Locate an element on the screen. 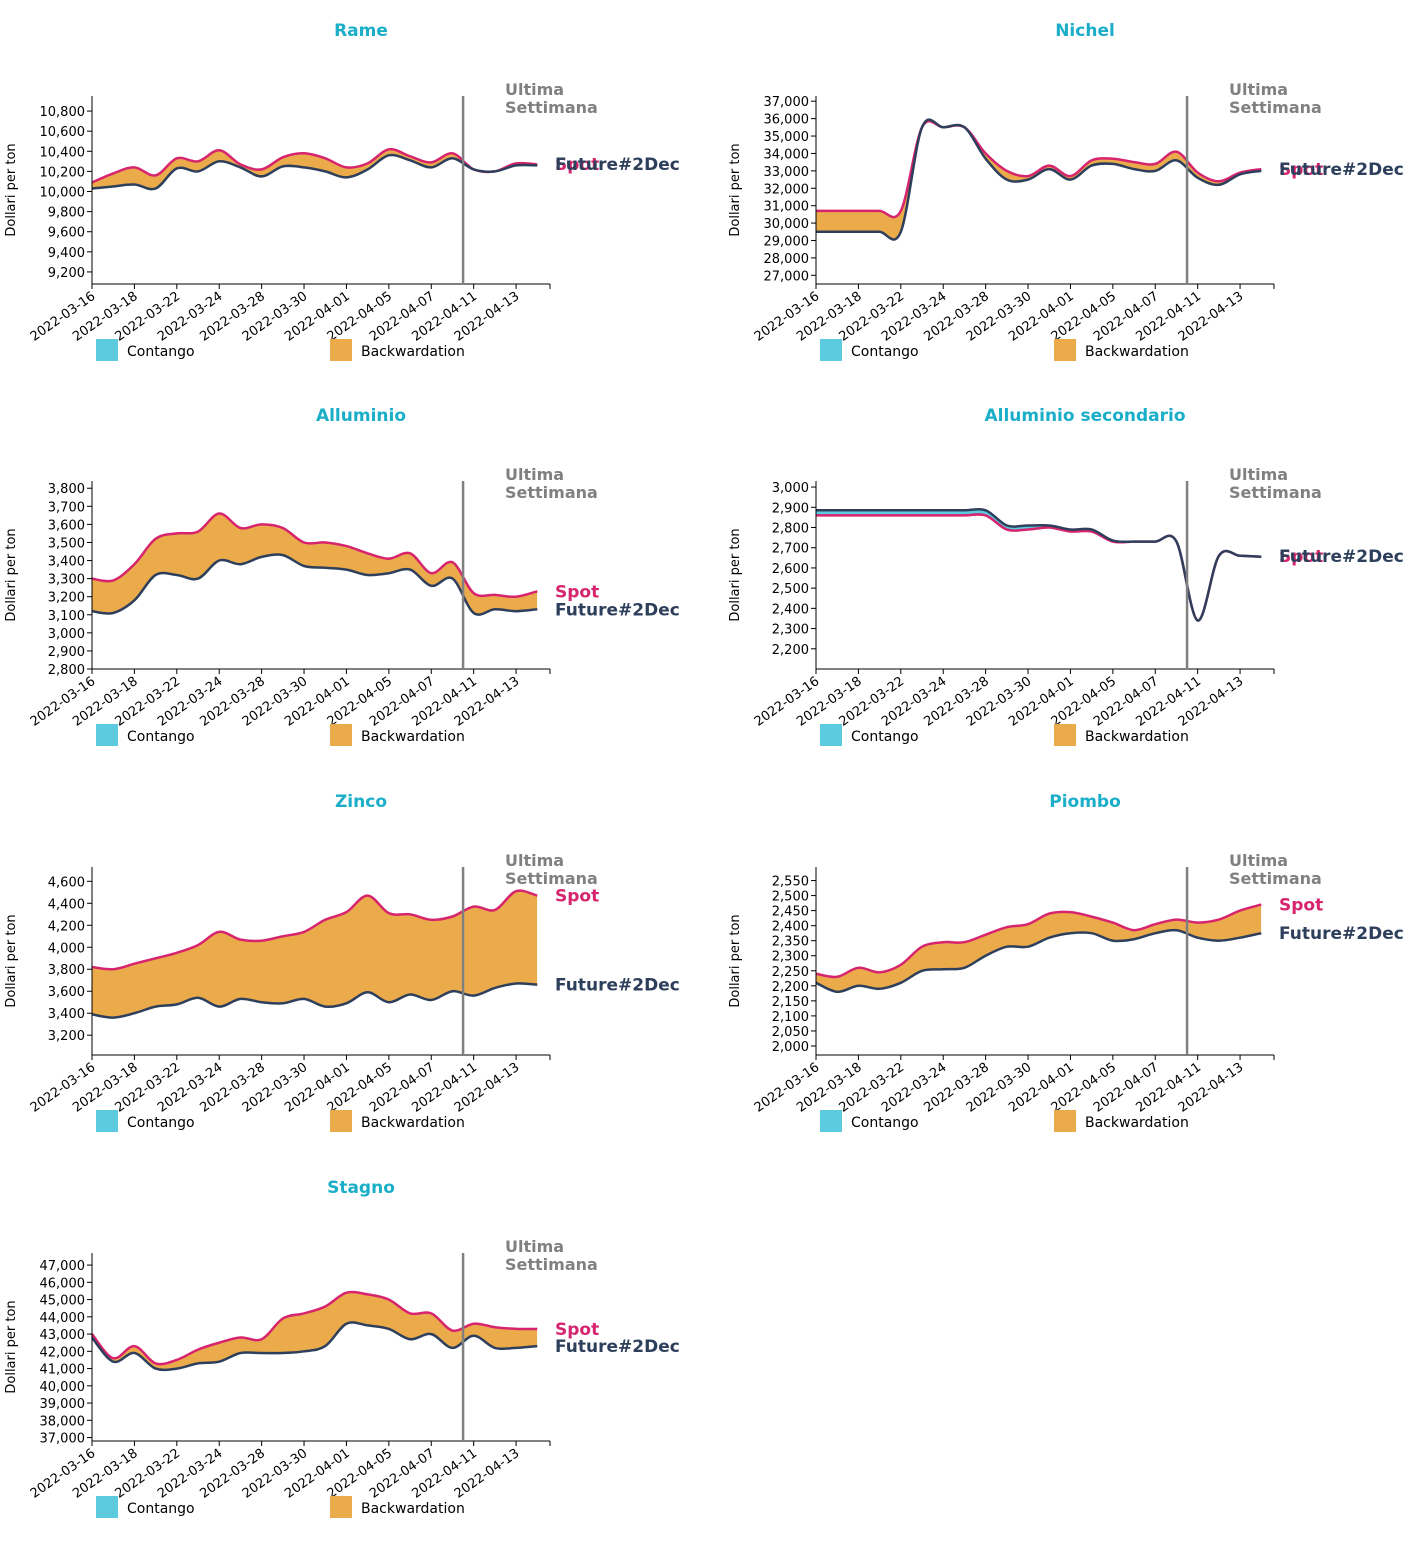  chart-title: Alluminio is located at coordinates (361, 416).